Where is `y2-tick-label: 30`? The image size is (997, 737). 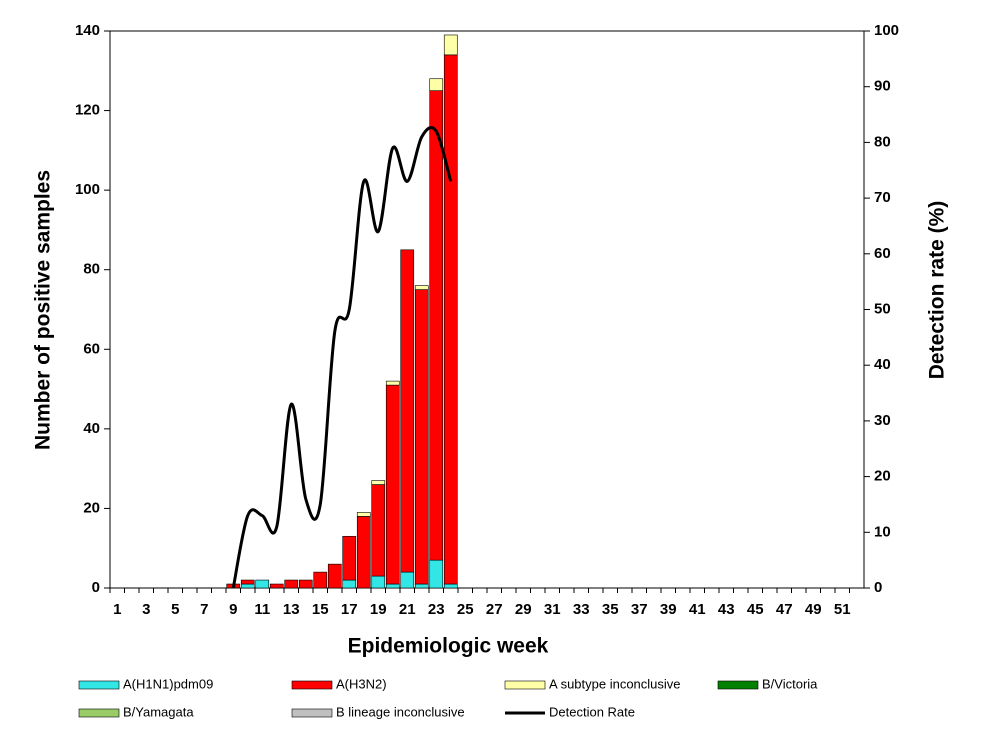 y2-tick-label: 30 is located at coordinates (882, 420).